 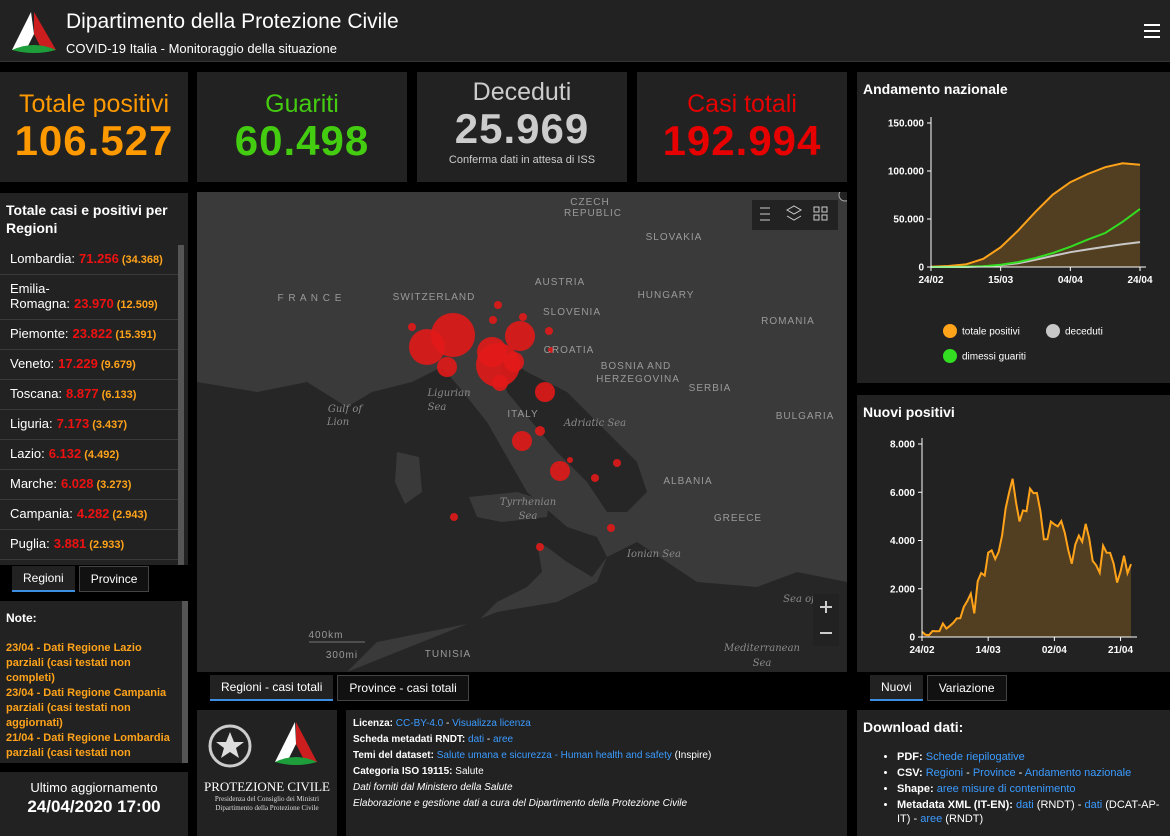 I want to click on map-label: GREECE, so click(x=738, y=518).